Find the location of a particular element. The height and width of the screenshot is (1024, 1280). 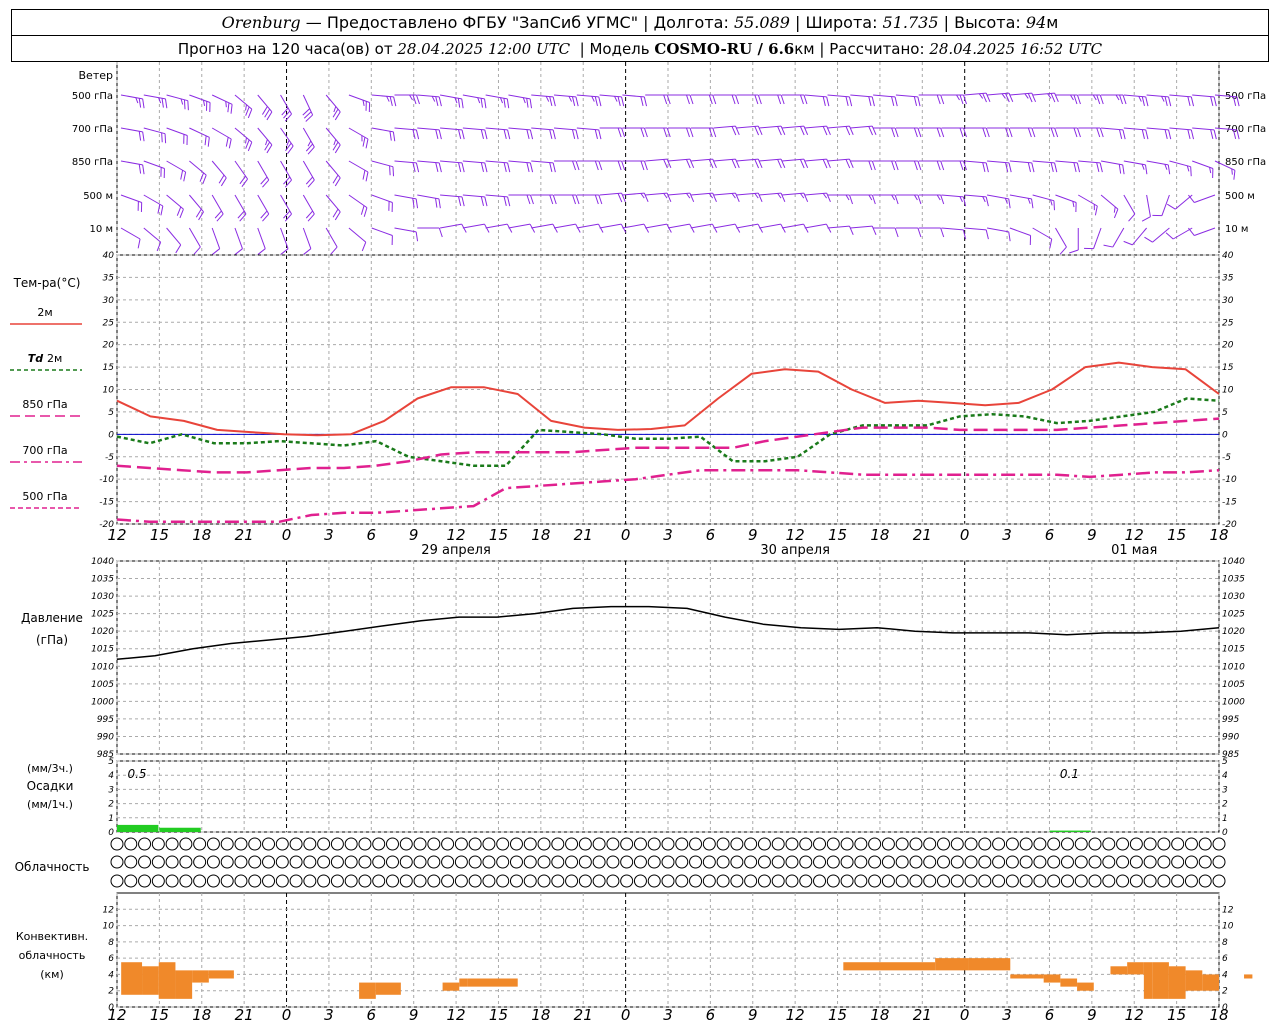

y-tick-label-left: 0 is located at coordinates (111, 833).